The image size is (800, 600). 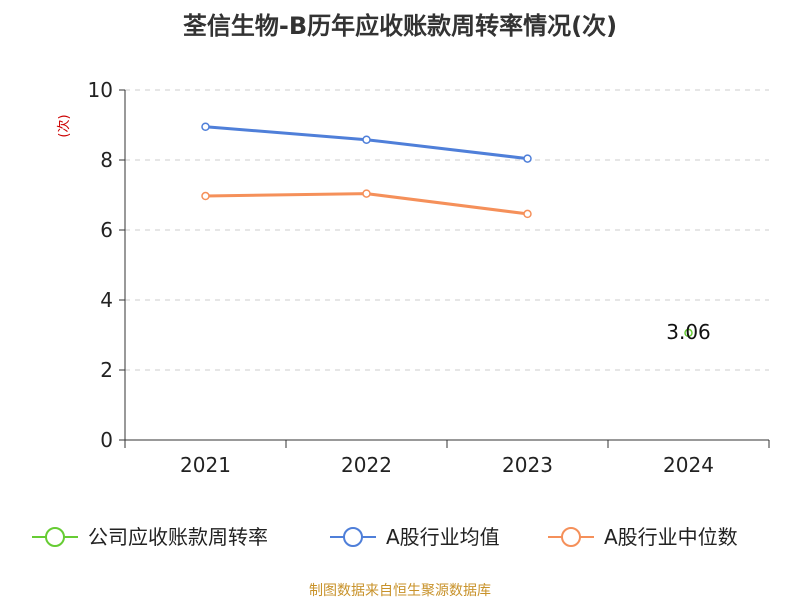 What do you see at coordinates (106, 440) in the screenshot?
I see `y-tick-label: 0` at bounding box center [106, 440].